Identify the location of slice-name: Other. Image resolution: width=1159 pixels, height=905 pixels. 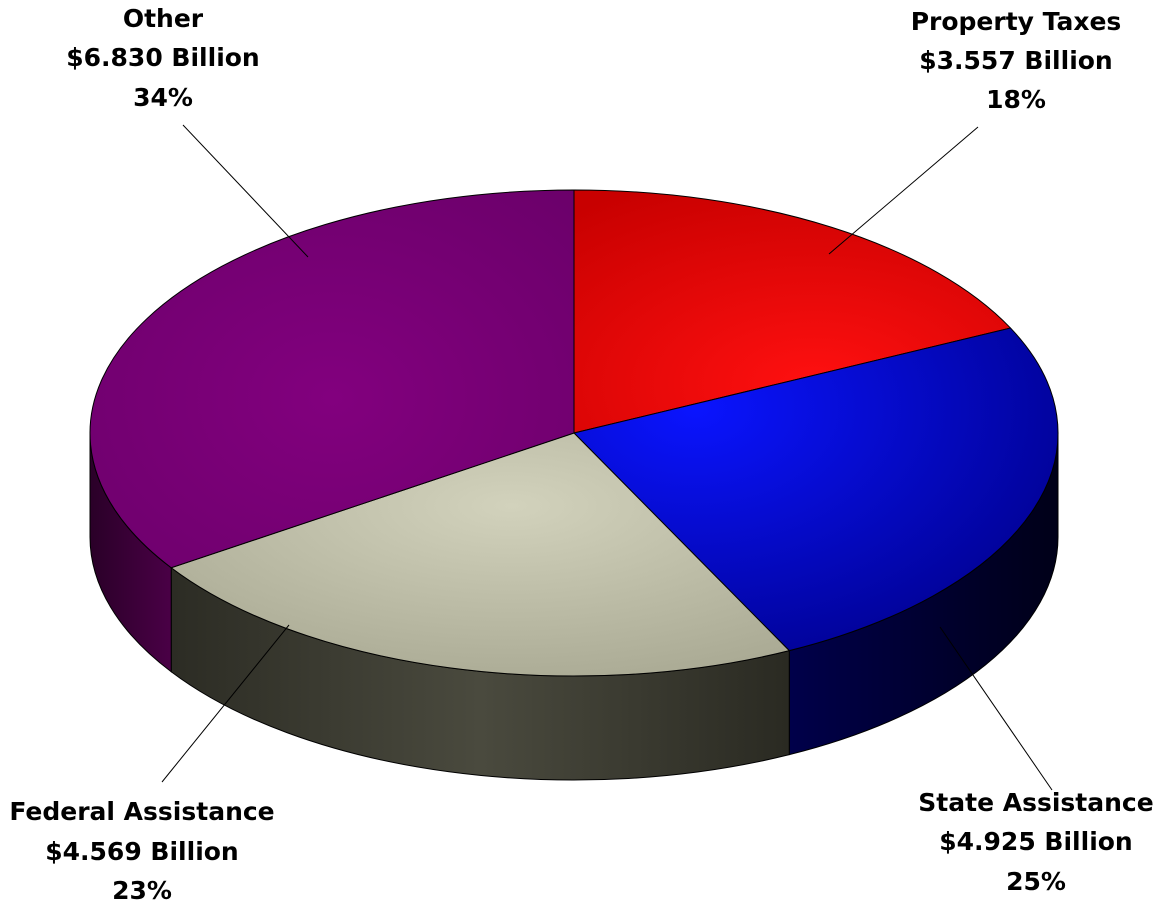
(163, 18).